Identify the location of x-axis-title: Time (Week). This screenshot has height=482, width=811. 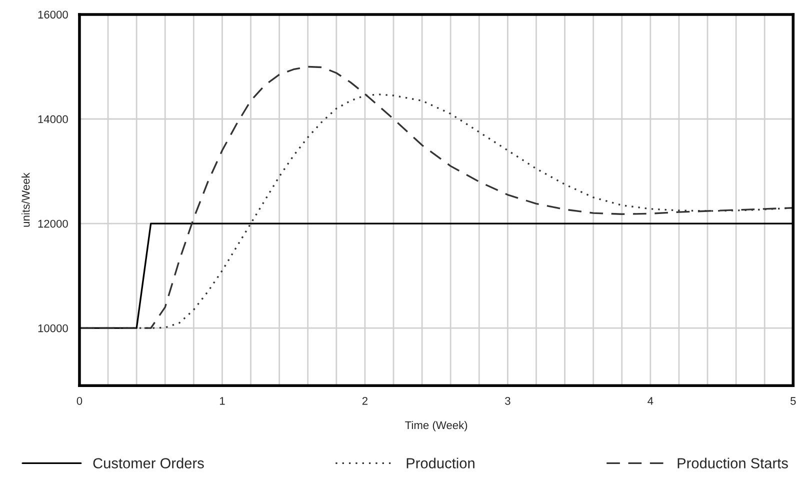
(436, 426).